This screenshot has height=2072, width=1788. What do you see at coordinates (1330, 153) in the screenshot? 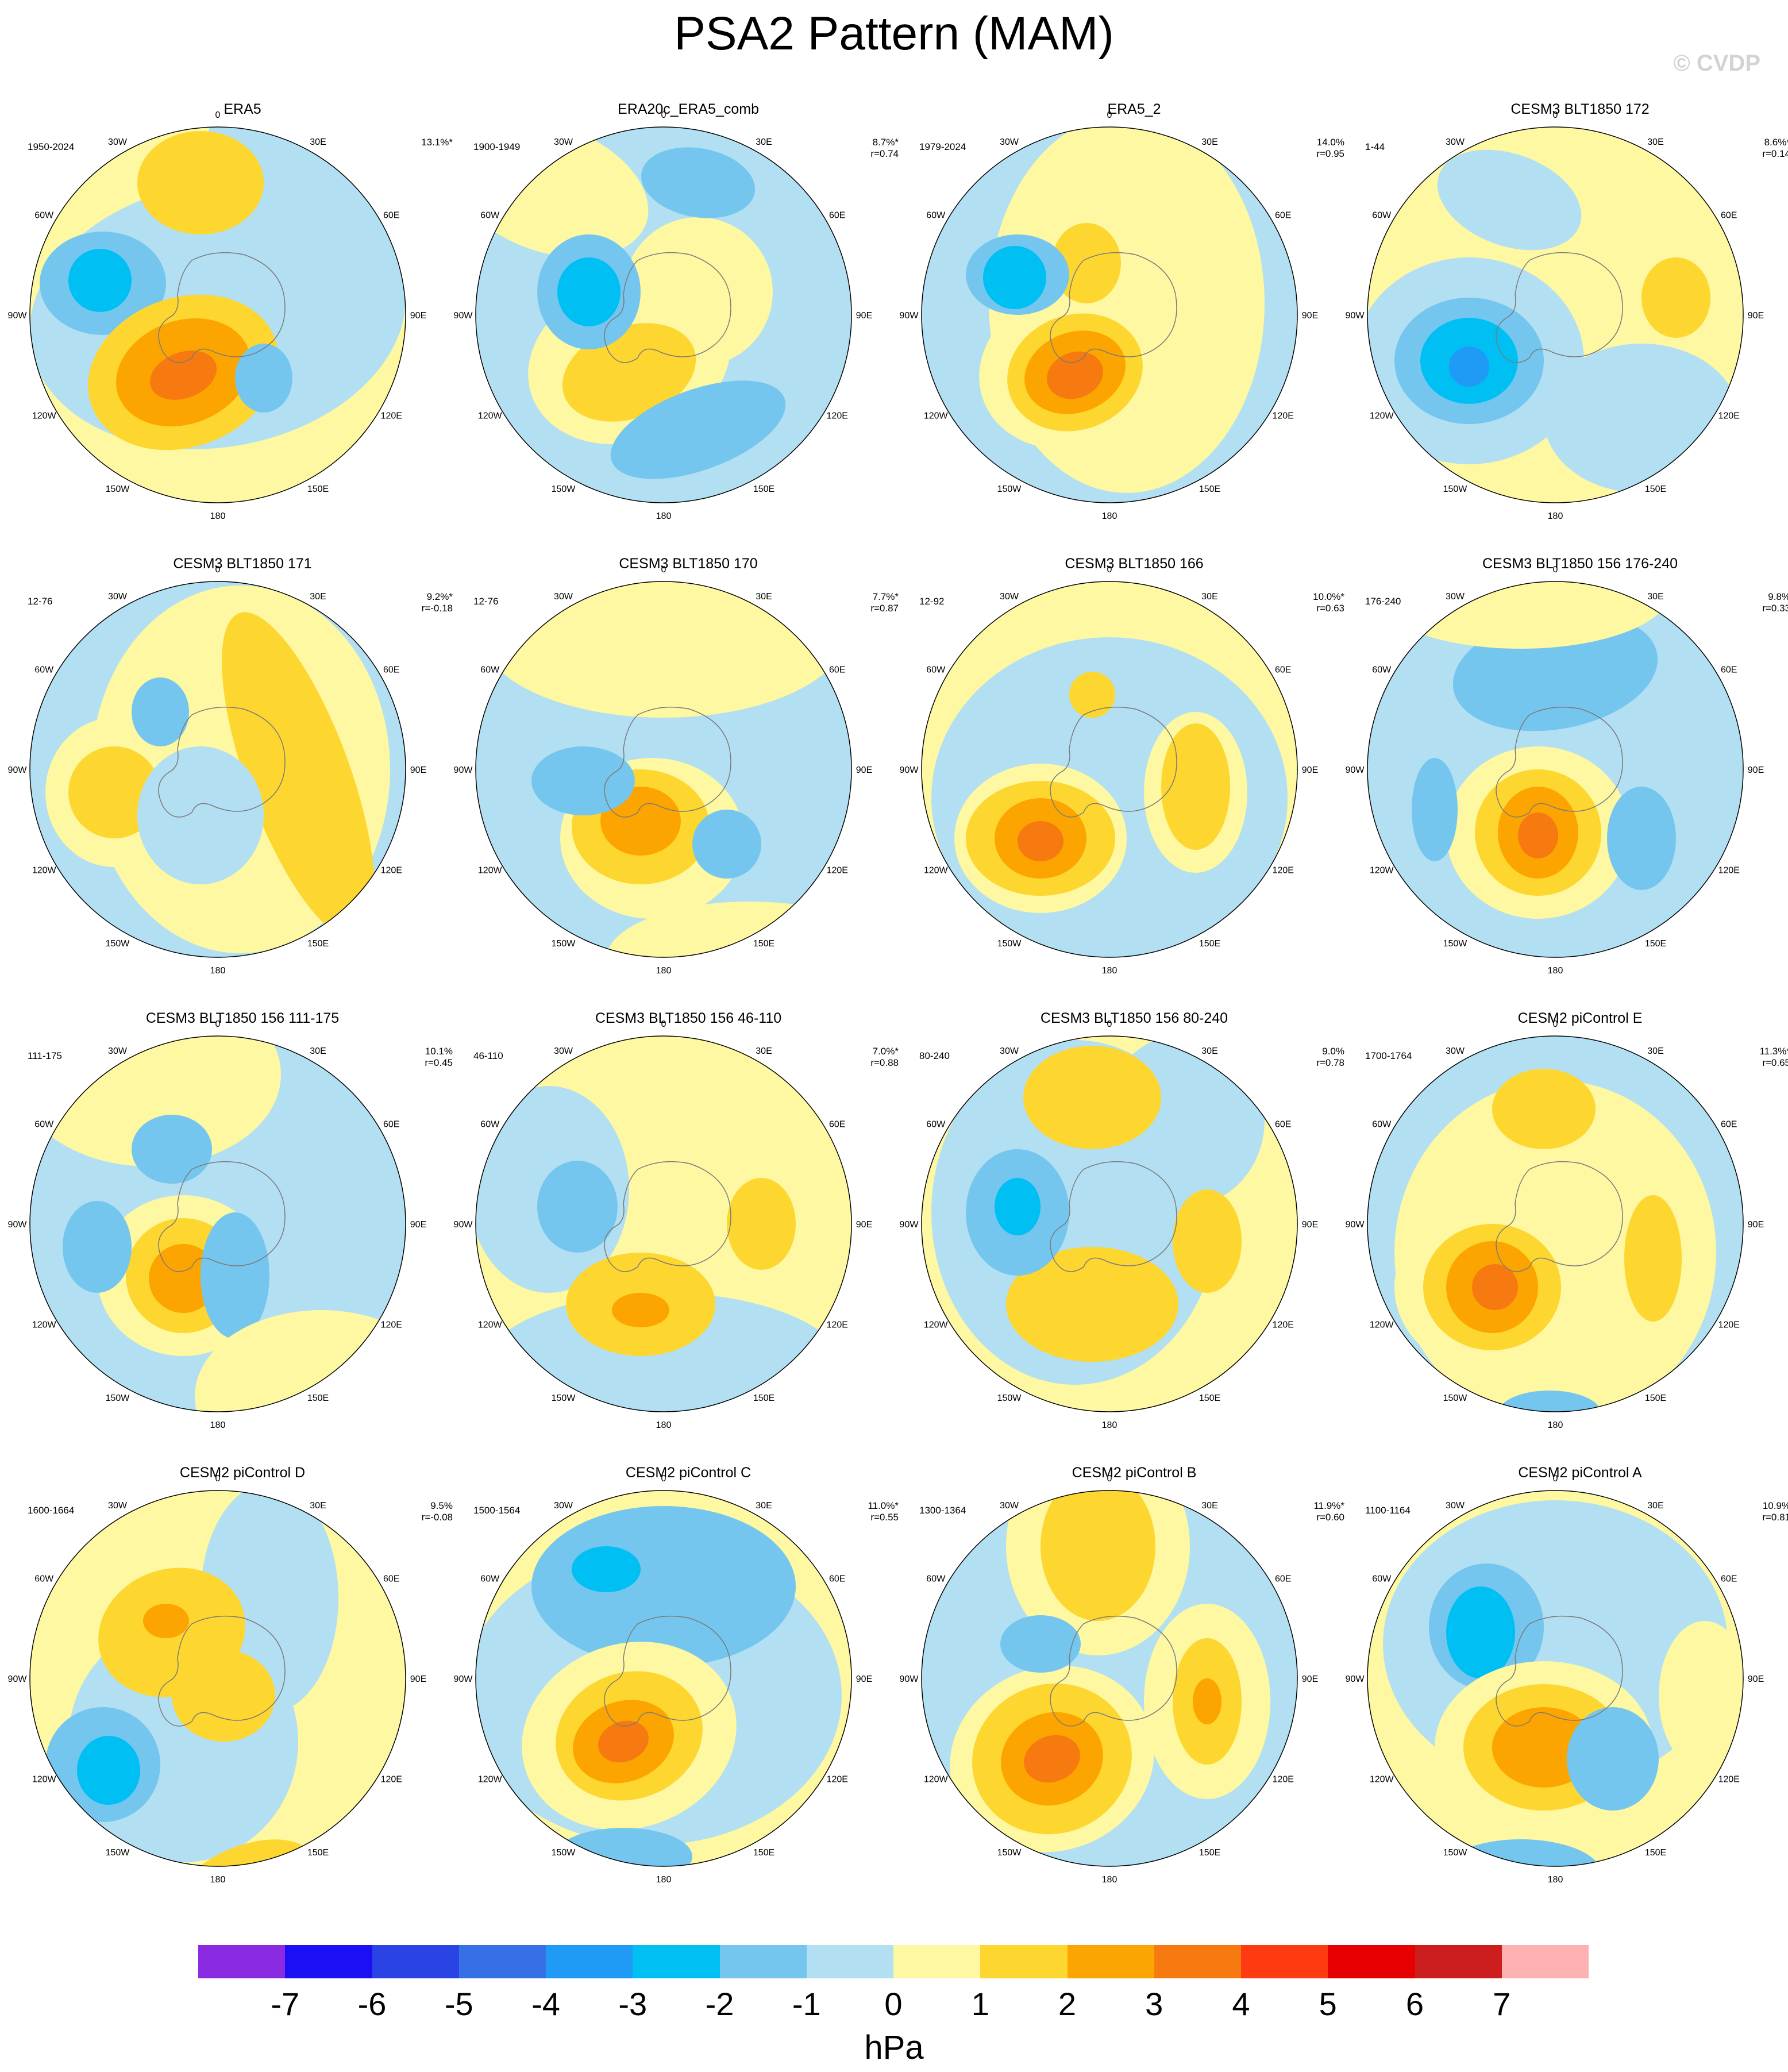
I see `pattern-correlation: r=0.95` at bounding box center [1330, 153].